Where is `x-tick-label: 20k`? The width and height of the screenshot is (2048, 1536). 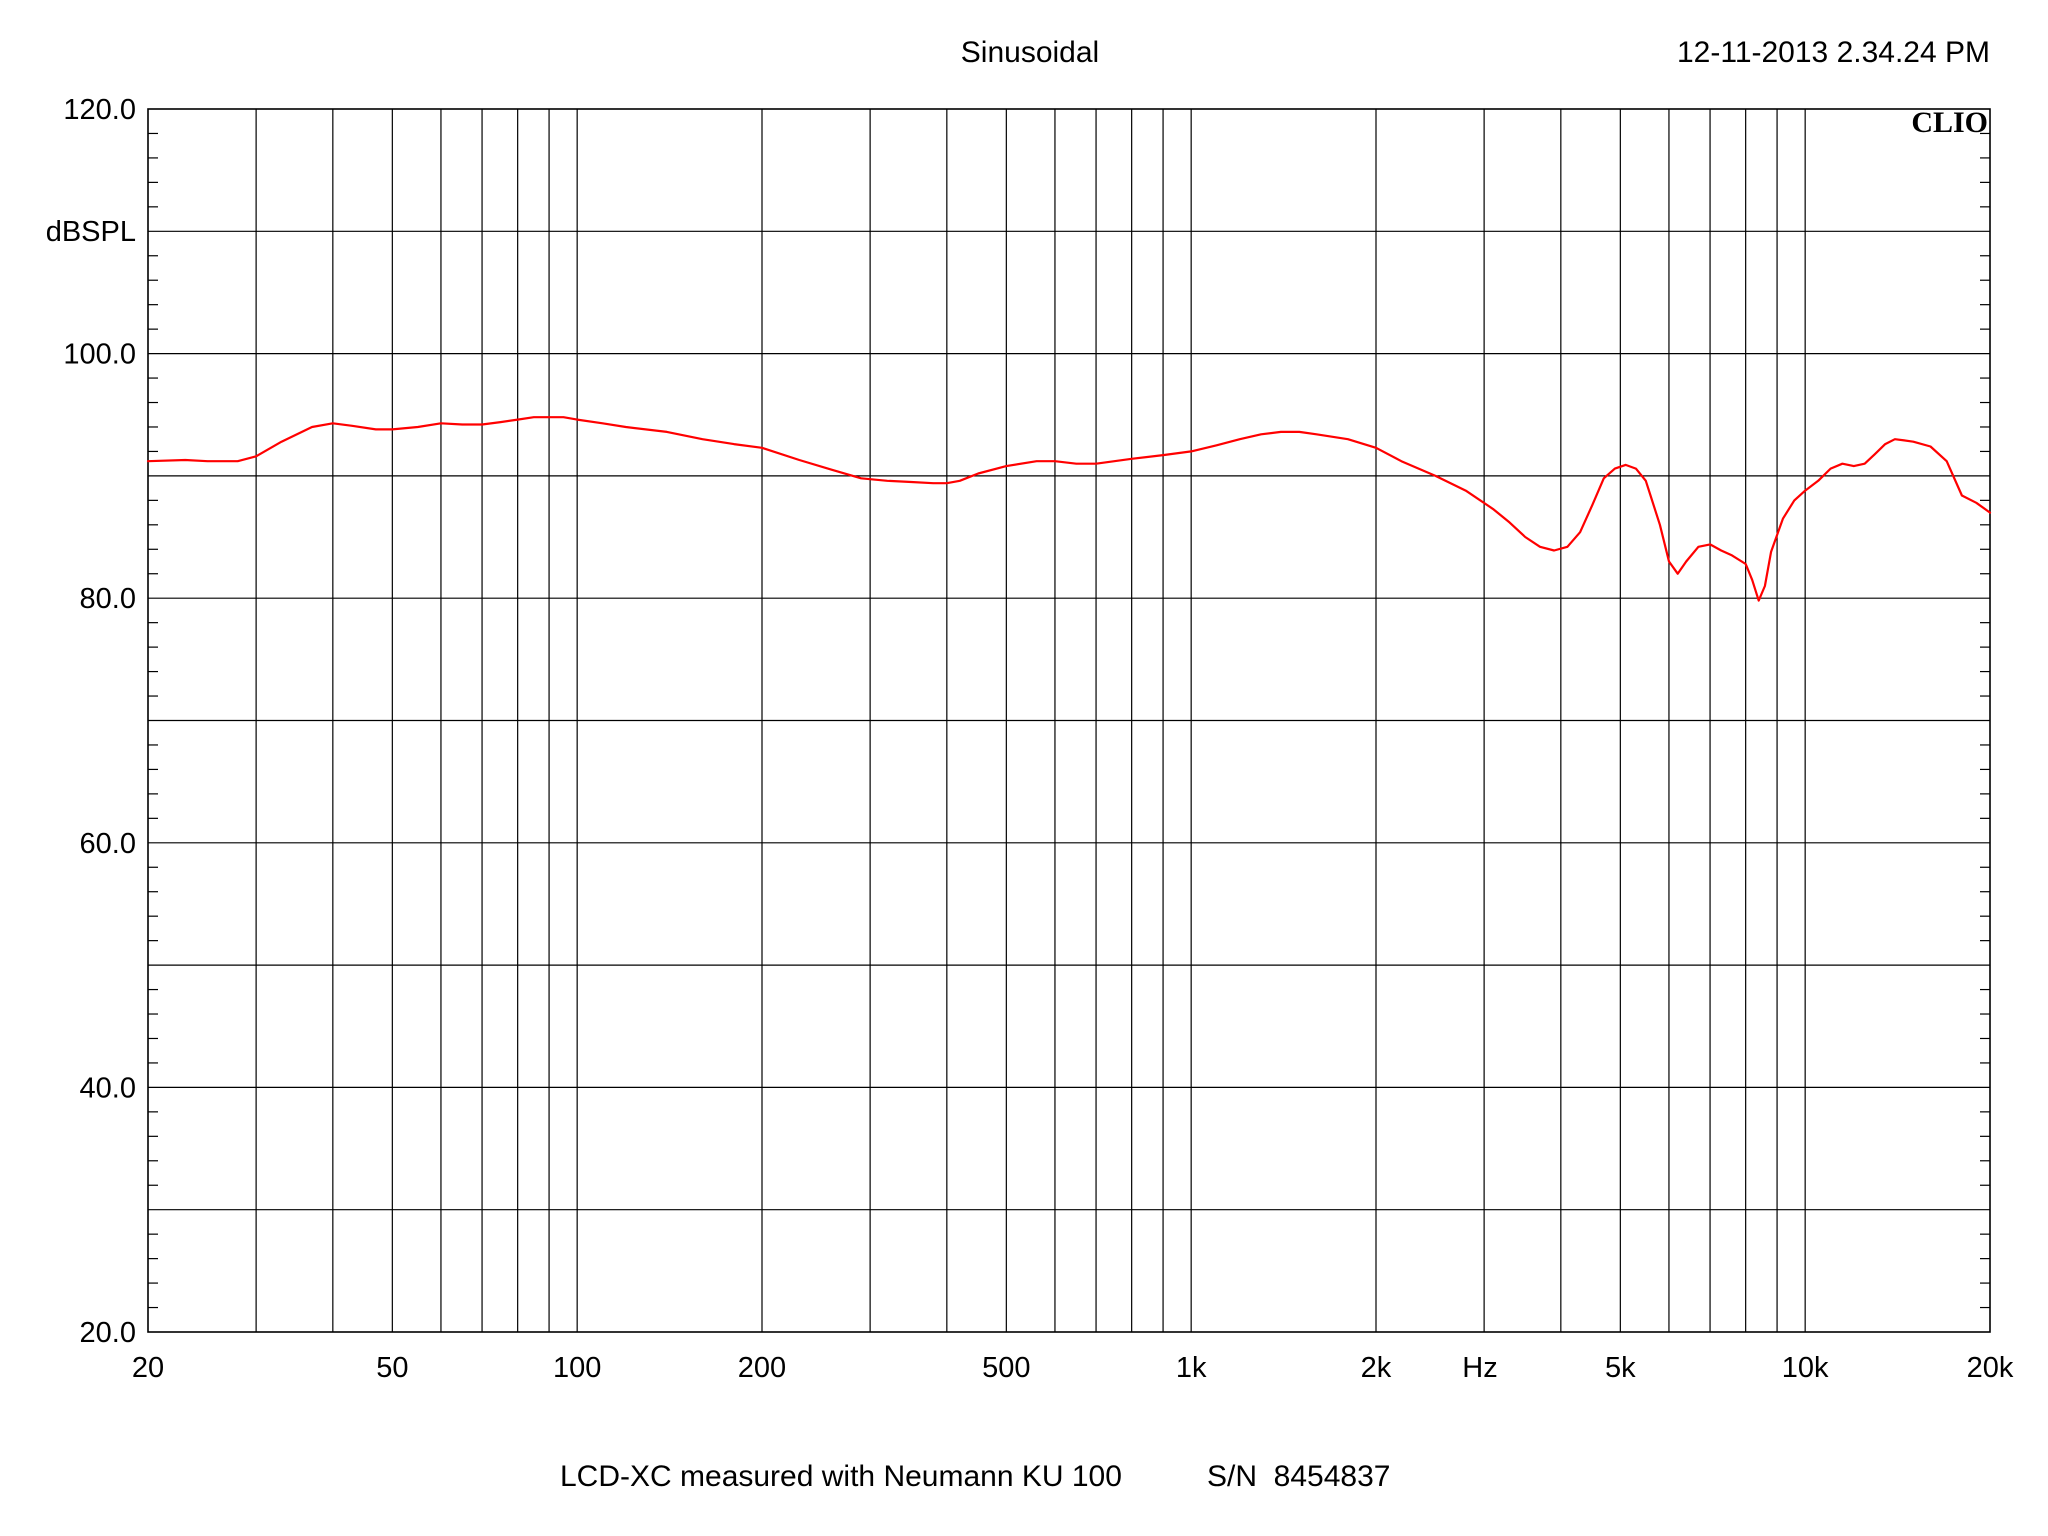
x-tick-label: 20k is located at coordinates (1990, 1368).